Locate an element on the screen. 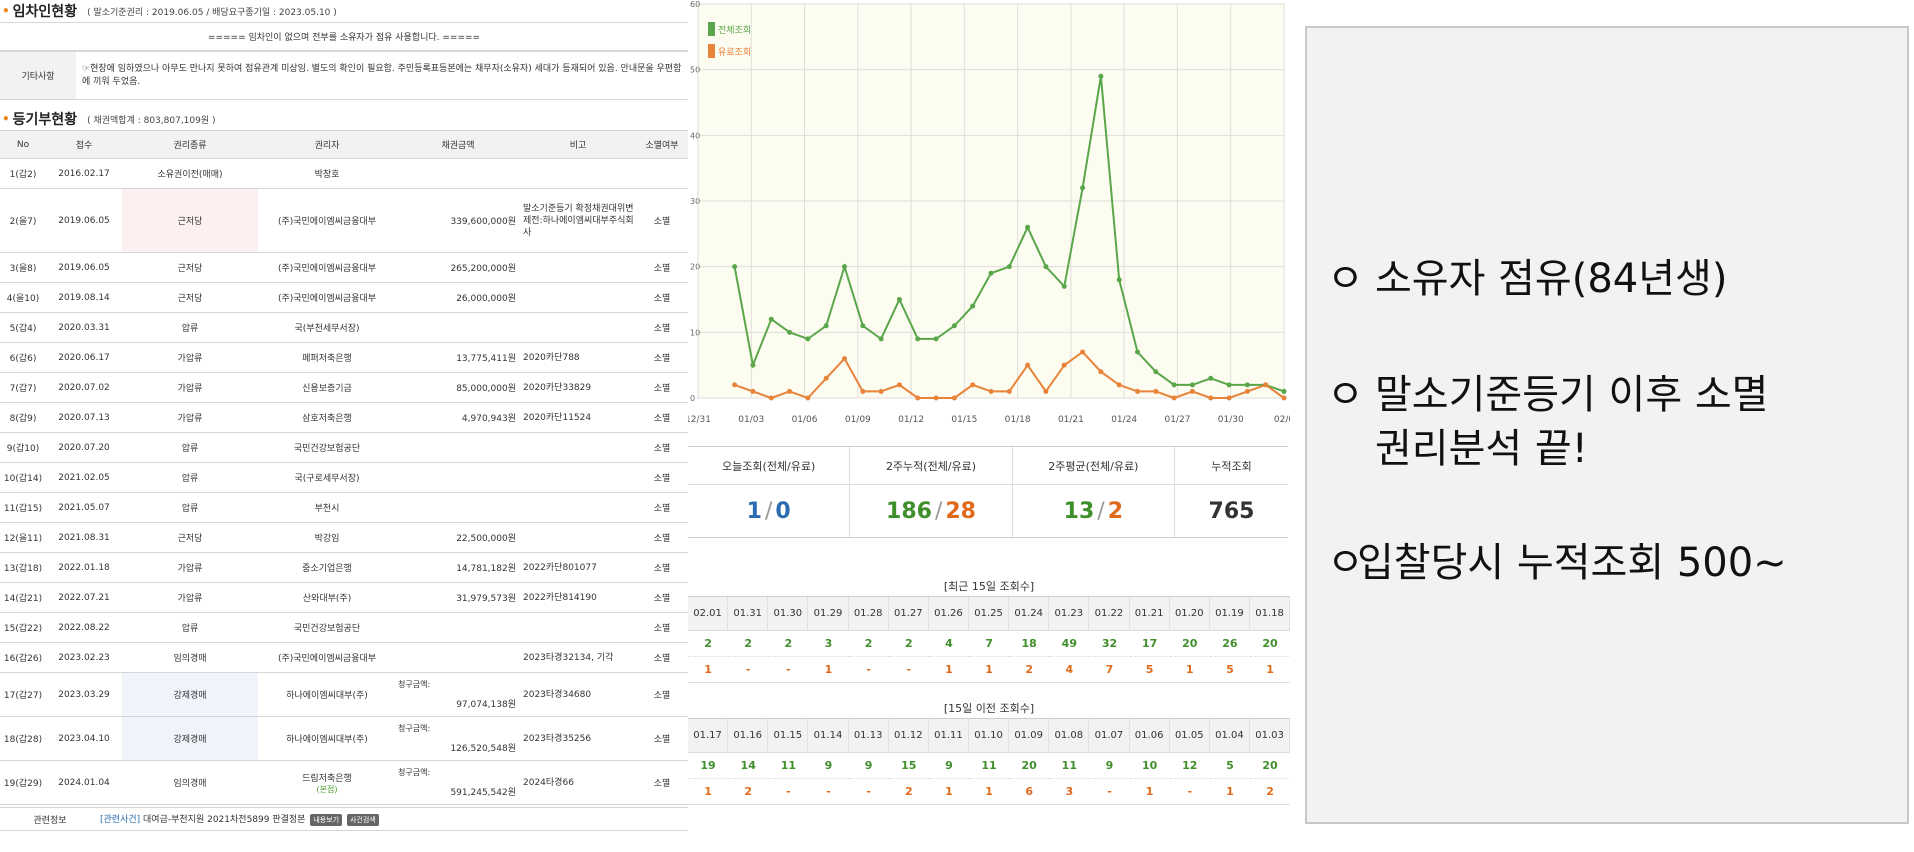 This screenshot has width=1914, height=852. holder-name: 국민건강보험공단 is located at coordinates (327, 629).